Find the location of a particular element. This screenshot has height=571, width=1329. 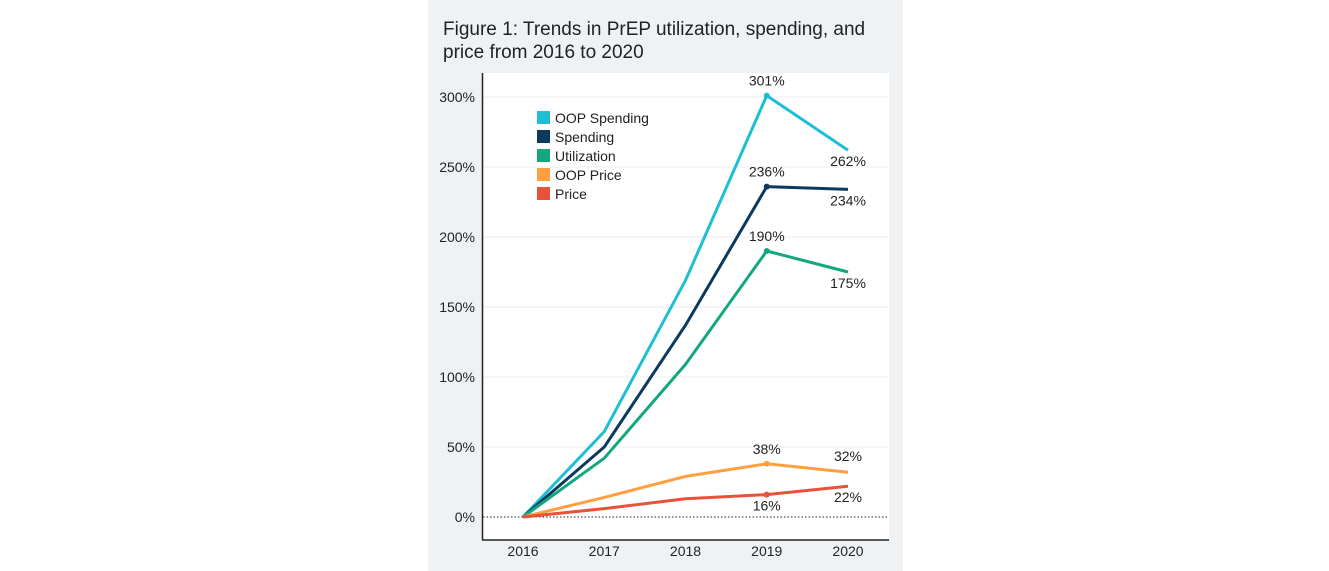

series-line-oop-price is located at coordinates (685, 490).